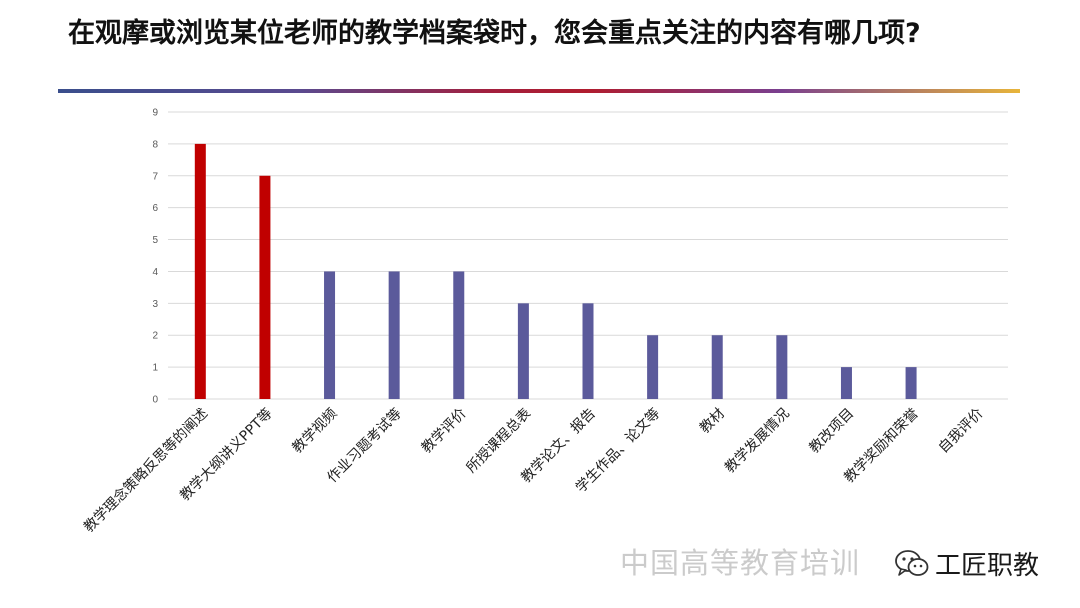 Image resolution: width=1080 pixels, height=608 pixels. I want to click on x-category-label: 教学评价, so click(444, 431).